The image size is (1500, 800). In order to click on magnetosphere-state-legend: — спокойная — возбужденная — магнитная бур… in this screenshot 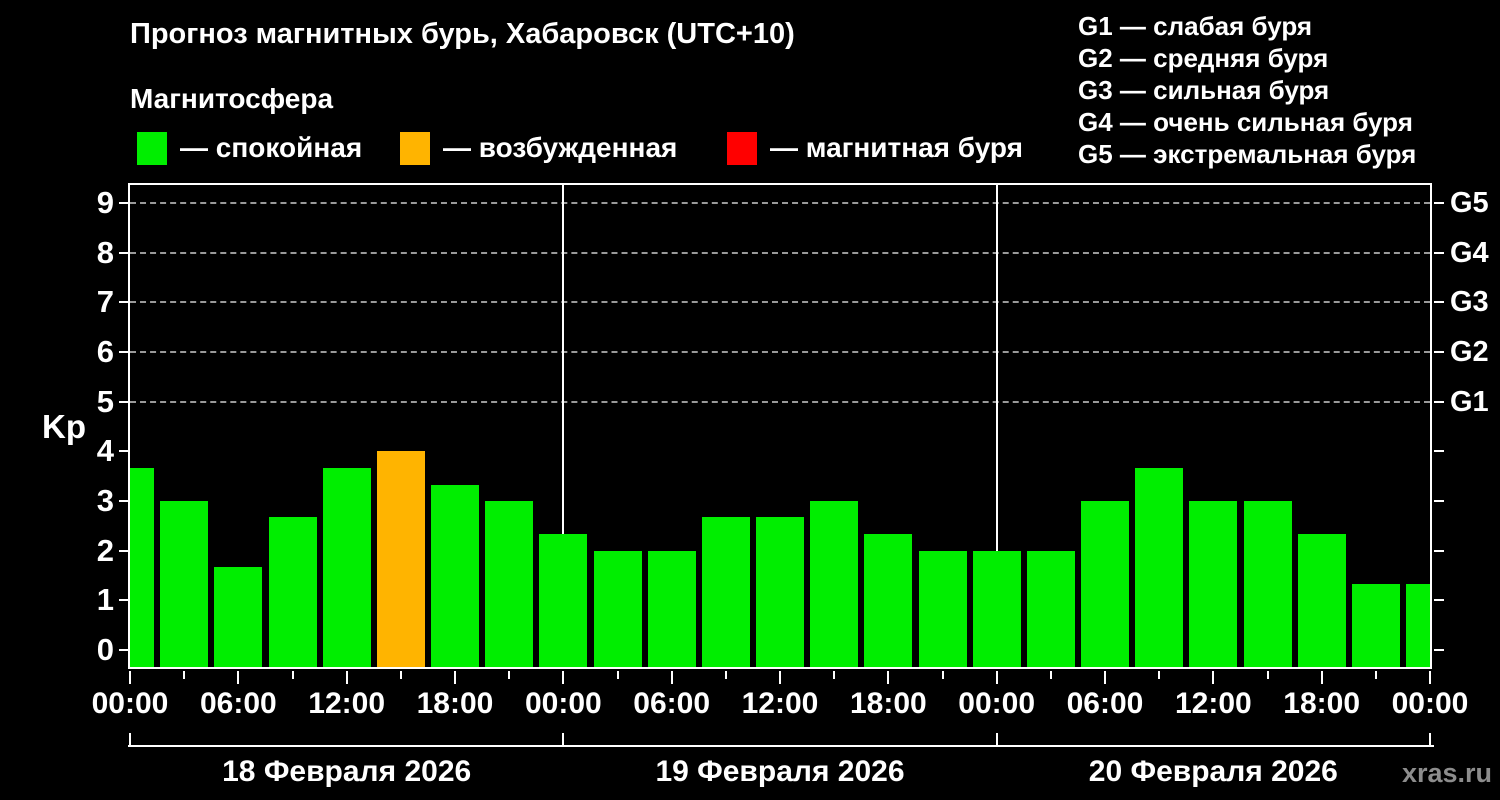, I will do `click(750, 149)`.